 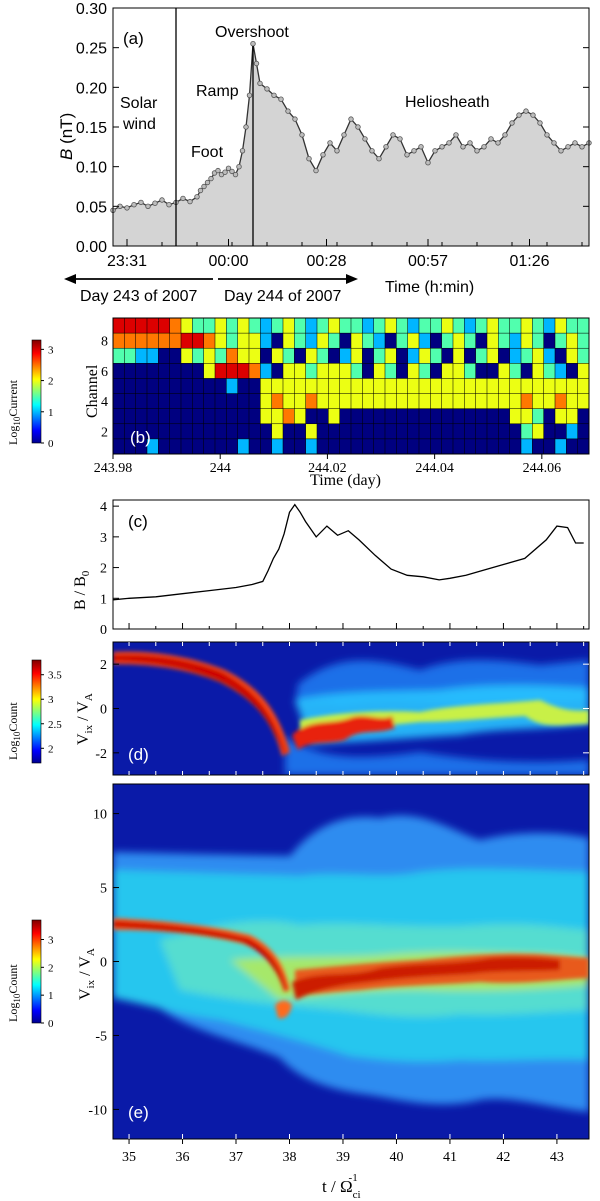 What do you see at coordinates (103, 665) in the screenshot?
I see `y-tick-label: 2` at bounding box center [103, 665].